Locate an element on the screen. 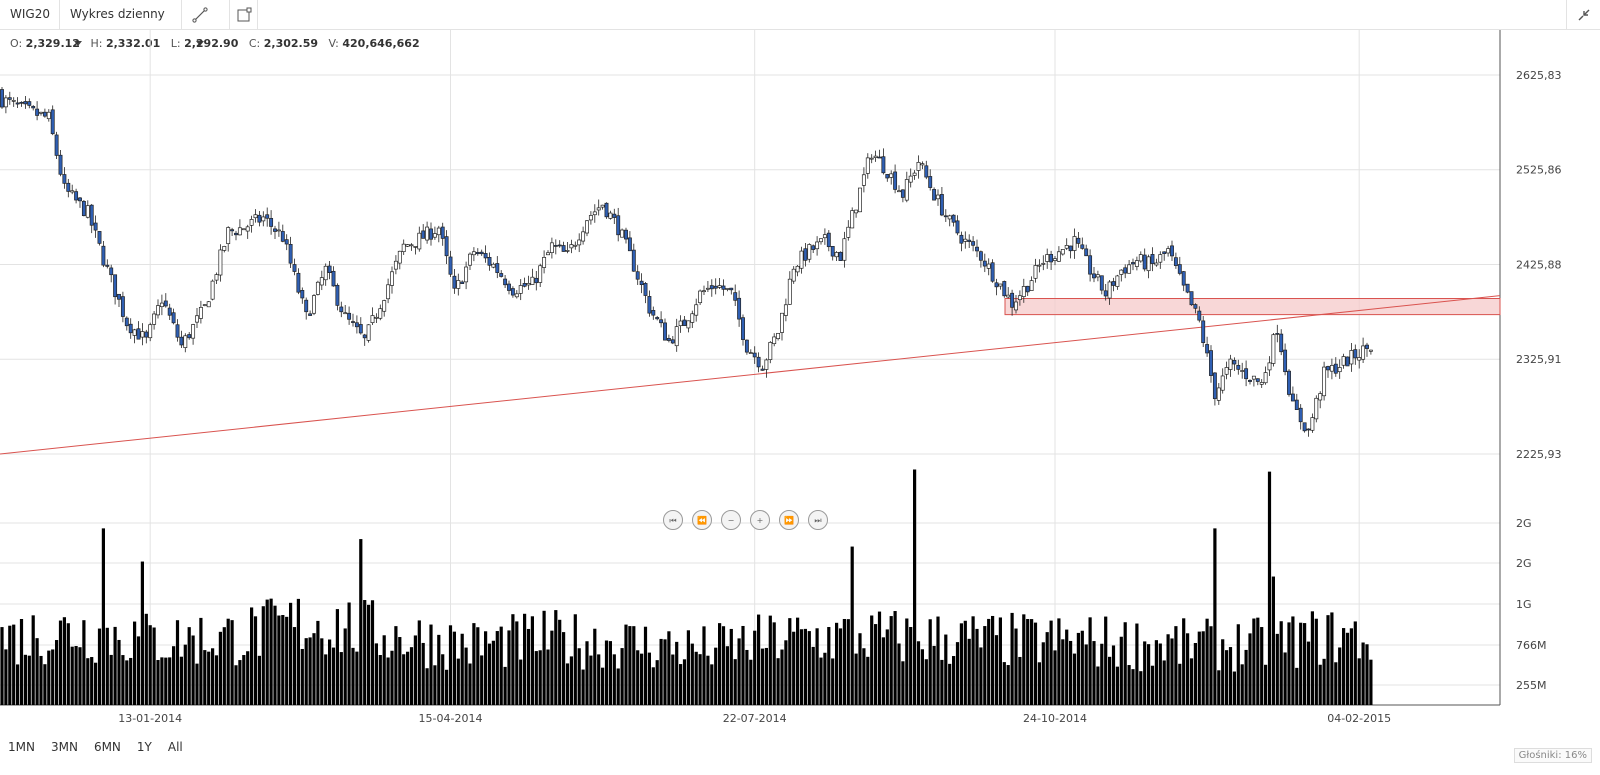 This screenshot has height=775, width=1600. range-3mn-button: 3MN is located at coordinates (64, 747).